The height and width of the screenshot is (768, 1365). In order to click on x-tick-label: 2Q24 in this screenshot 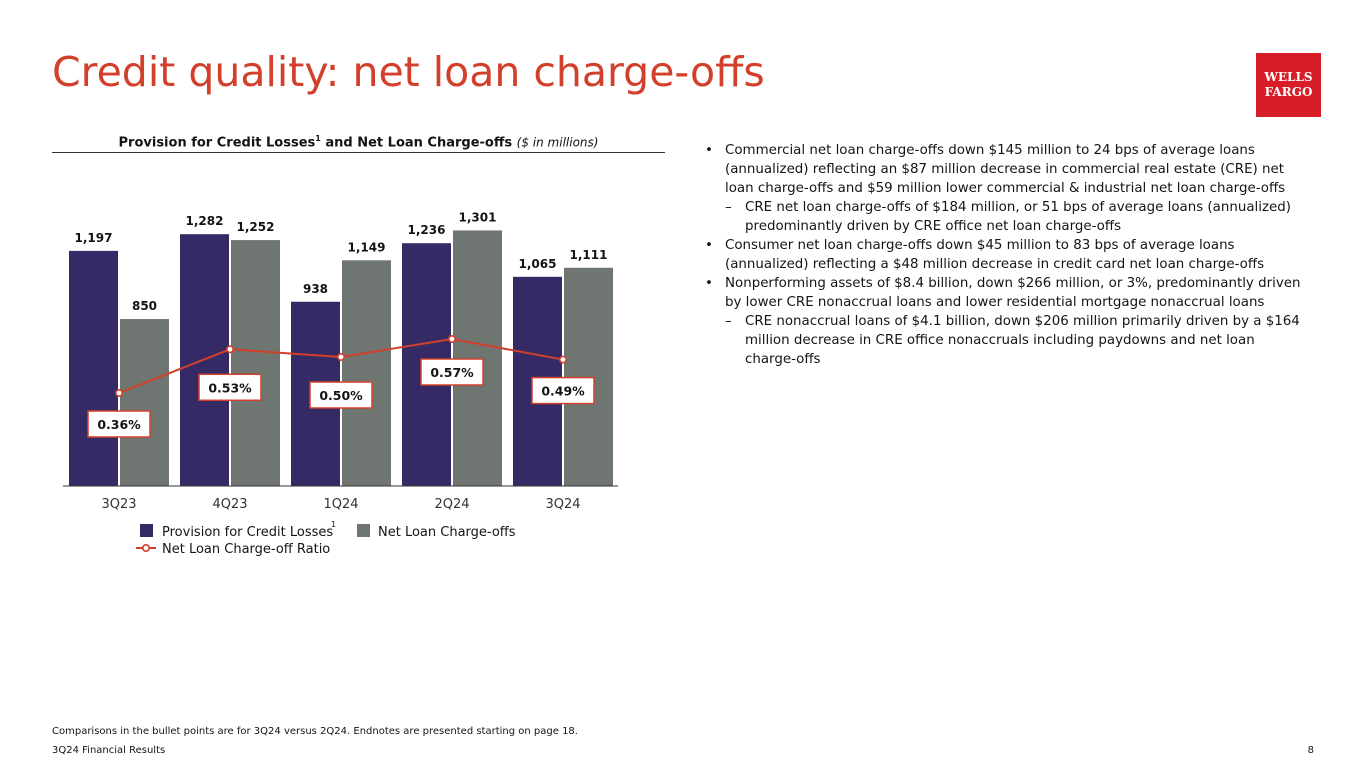, I will do `click(451, 504)`.